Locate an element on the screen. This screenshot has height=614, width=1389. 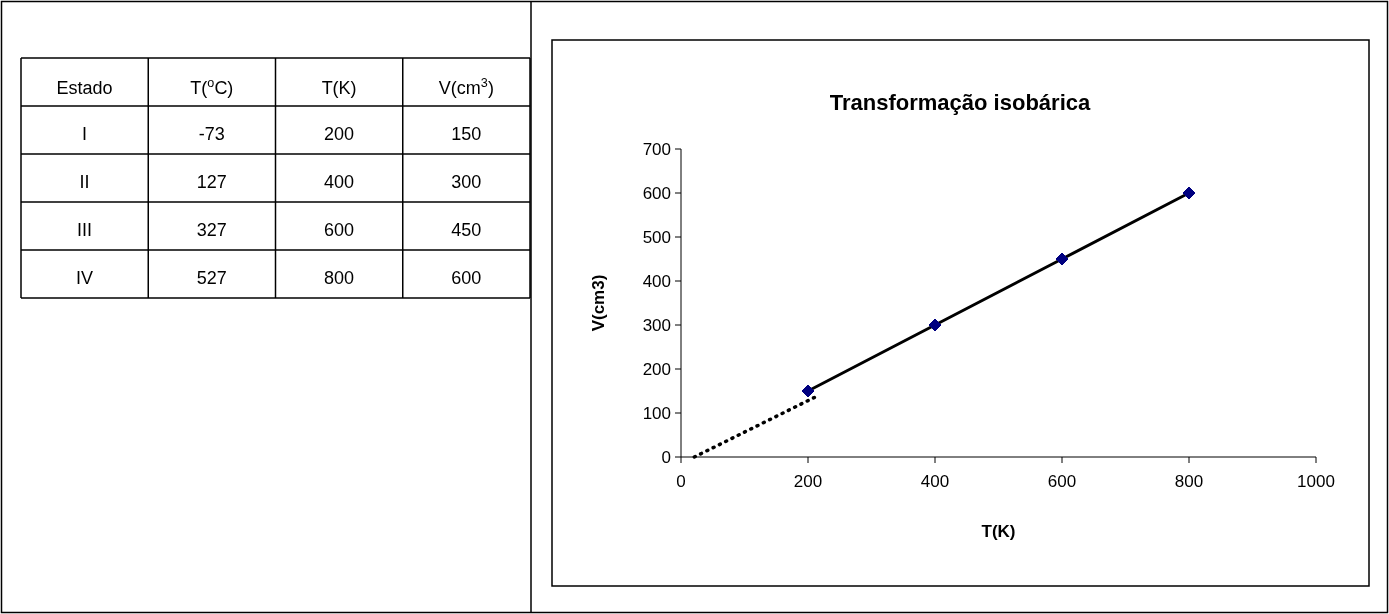
data-label: -73 is located at coordinates (211, 134).